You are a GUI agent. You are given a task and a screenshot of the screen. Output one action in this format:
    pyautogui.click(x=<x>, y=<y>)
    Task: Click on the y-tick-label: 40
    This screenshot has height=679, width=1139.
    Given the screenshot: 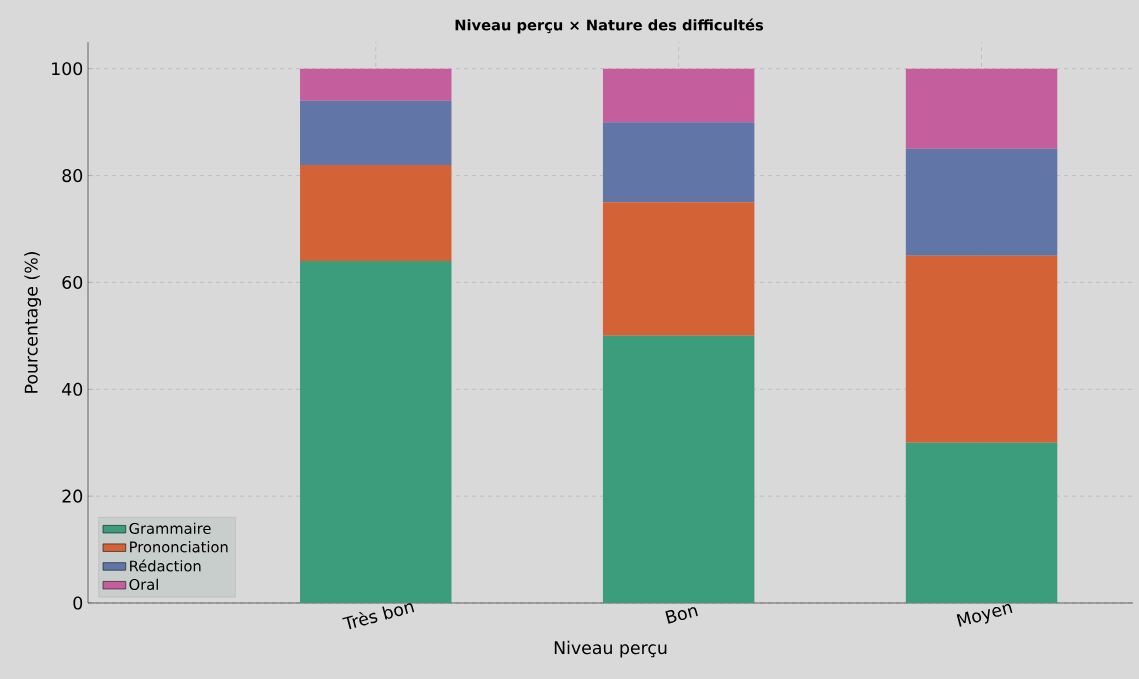 What is the action you would take?
    pyautogui.click(x=72, y=389)
    